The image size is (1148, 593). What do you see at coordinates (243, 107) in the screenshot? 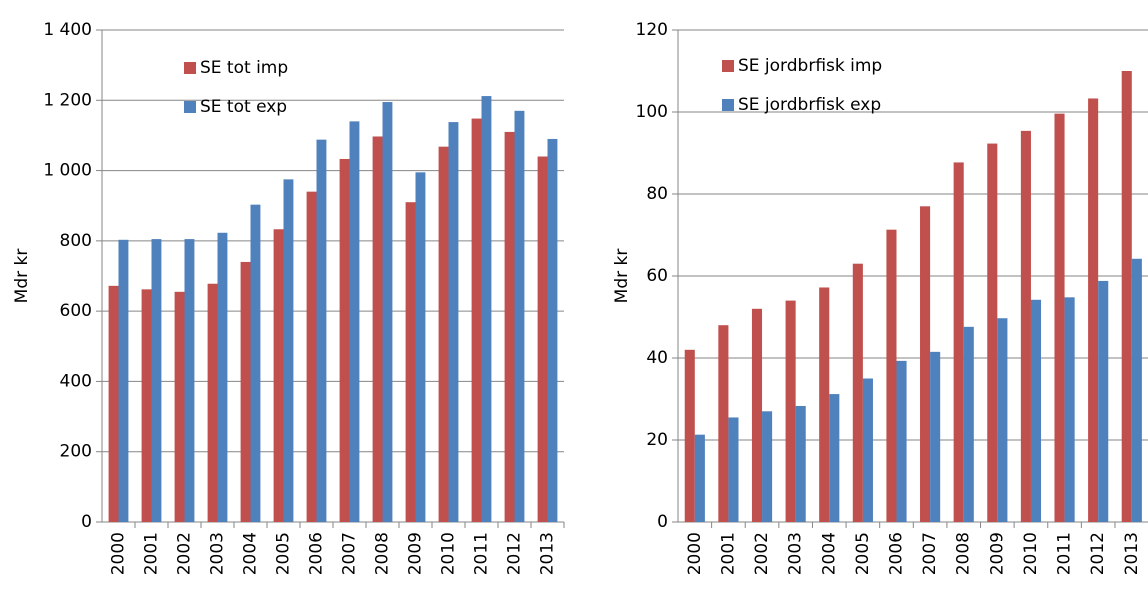
I see `legend-label: SE tot exp` at bounding box center [243, 107].